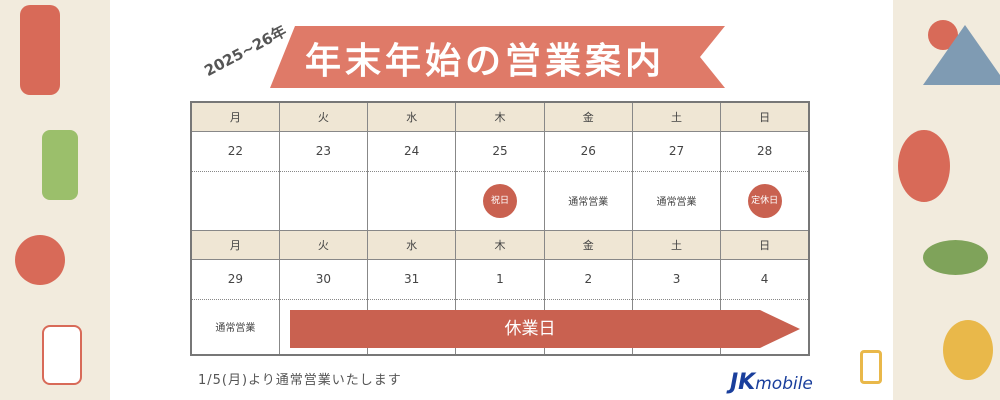 The height and width of the screenshot is (400, 1000). I want to click on status-cell: 祝日, so click(500, 200).